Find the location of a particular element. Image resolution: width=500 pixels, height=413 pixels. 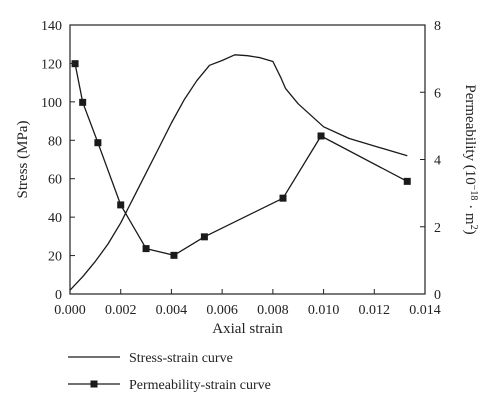

legend-swatch-marker is located at coordinates (94, 384).